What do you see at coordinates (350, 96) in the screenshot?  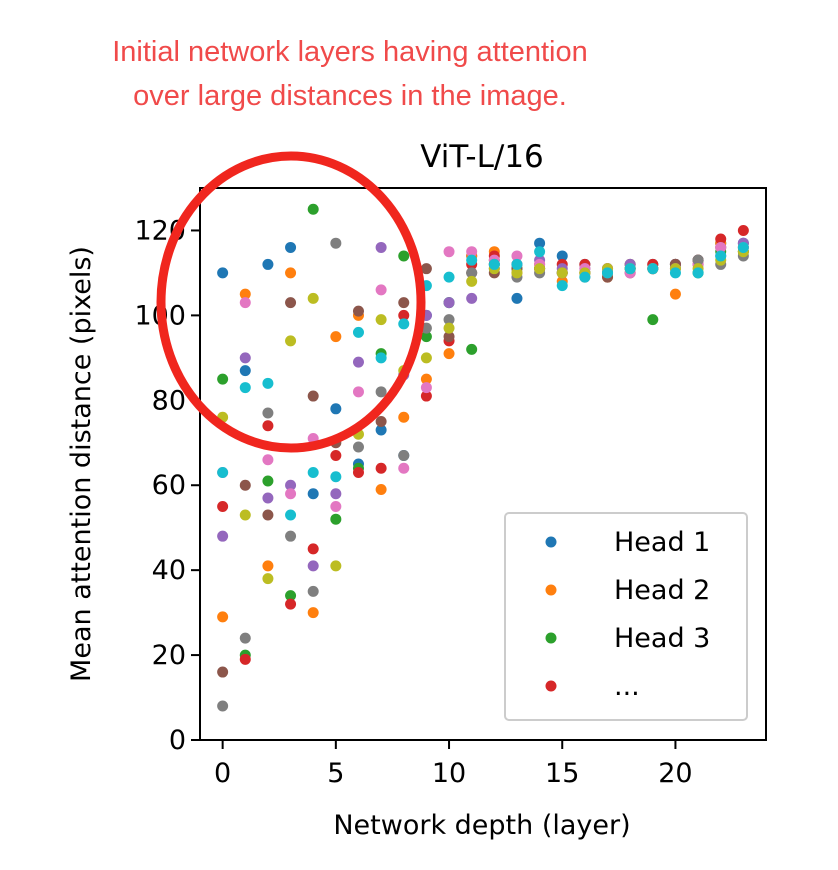 I see `annotation-line-2: over large distances in the image.` at bounding box center [350, 96].